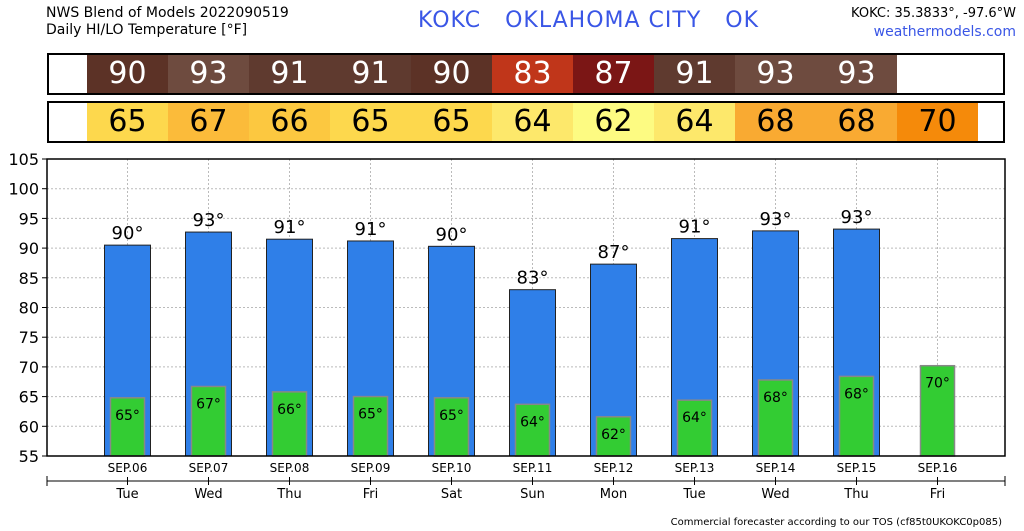  Describe the element at coordinates (451, 494) in the screenshot. I see `weekday-label: Sat` at that location.